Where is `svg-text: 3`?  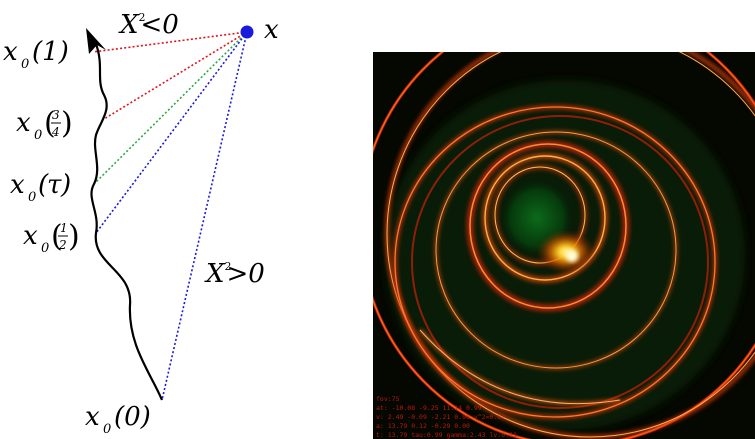
svg-text: 3 is located at coordinates (56, 115).